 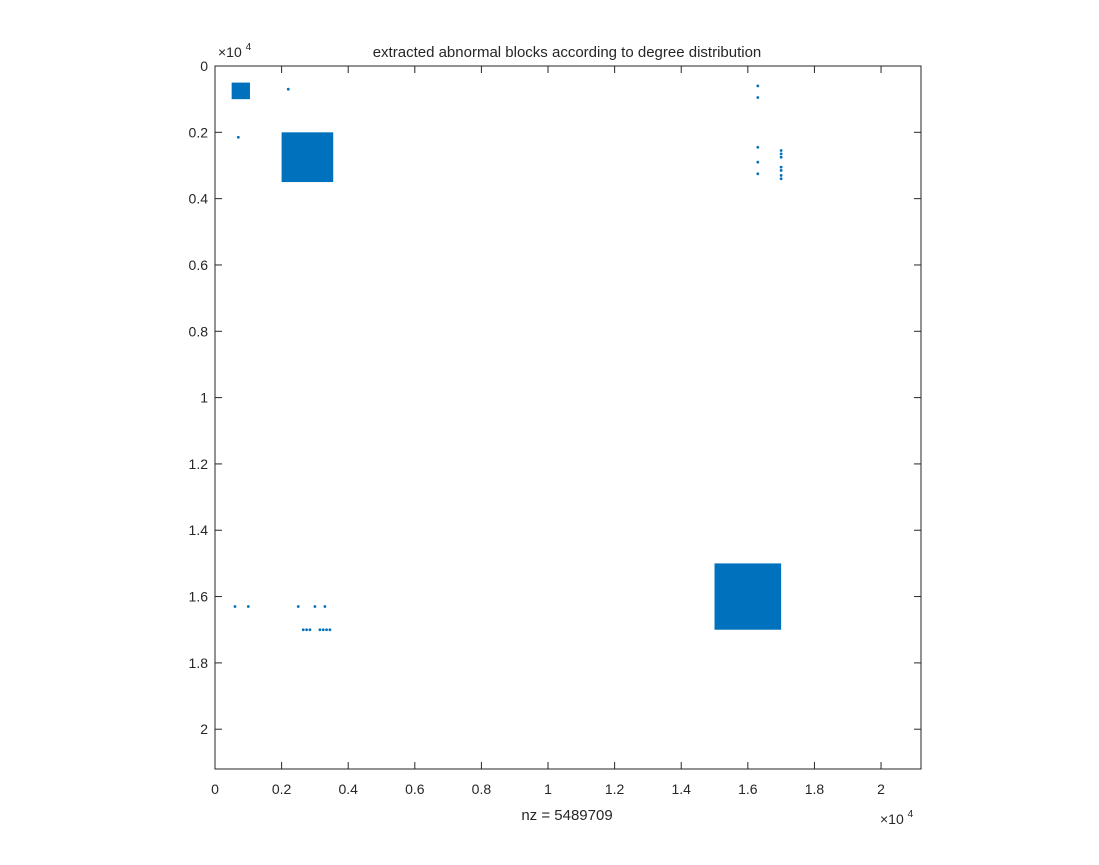 I want to click on x-tick-label: 0.8, so click(x=482, y=789).